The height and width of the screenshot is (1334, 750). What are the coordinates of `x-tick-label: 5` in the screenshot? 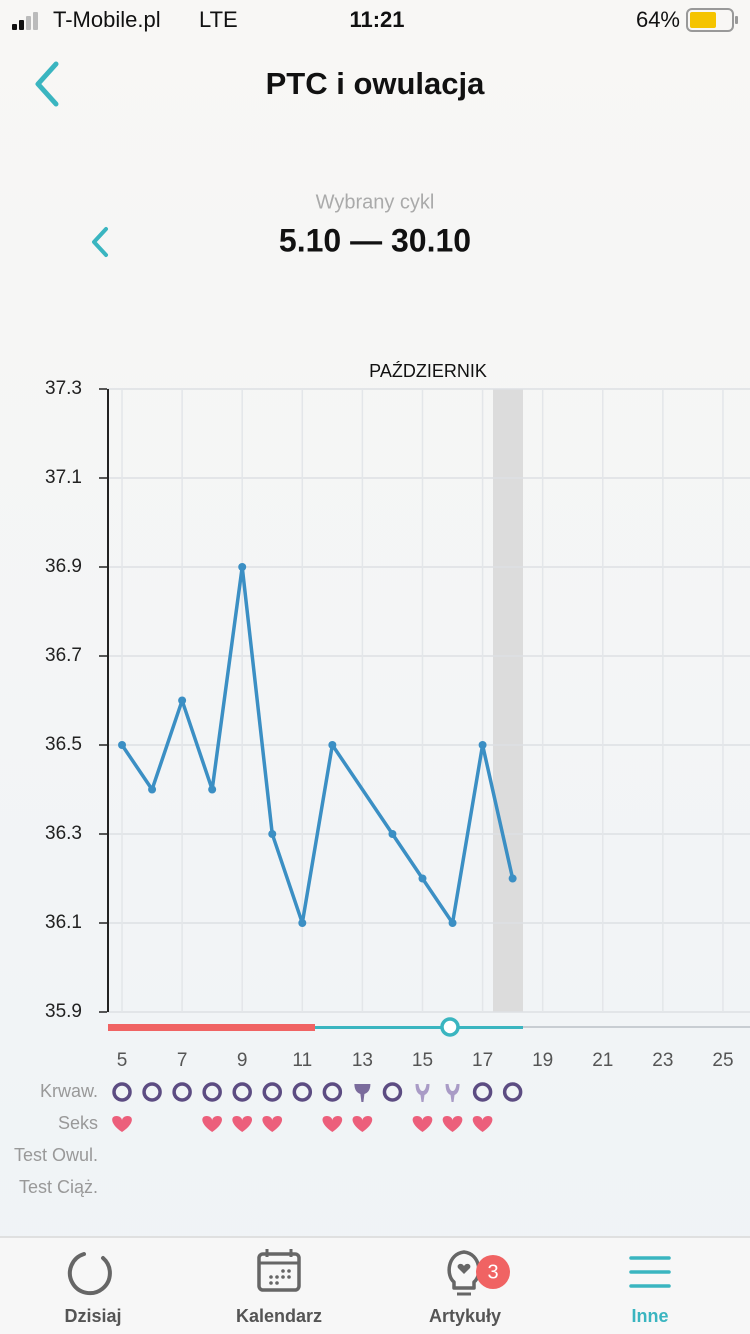 It's located at (122, 1060).